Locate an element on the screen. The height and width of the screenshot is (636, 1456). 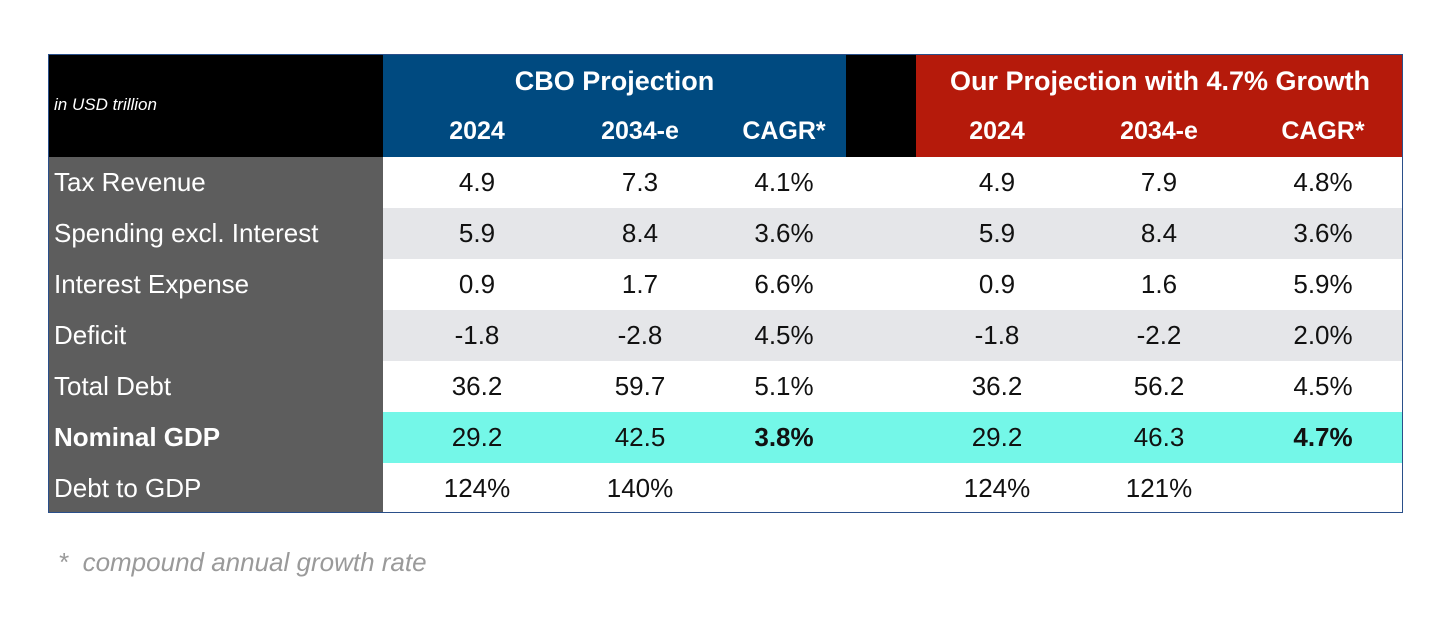
cbo-header: CBO Projection is located at coordinates (614, 106).